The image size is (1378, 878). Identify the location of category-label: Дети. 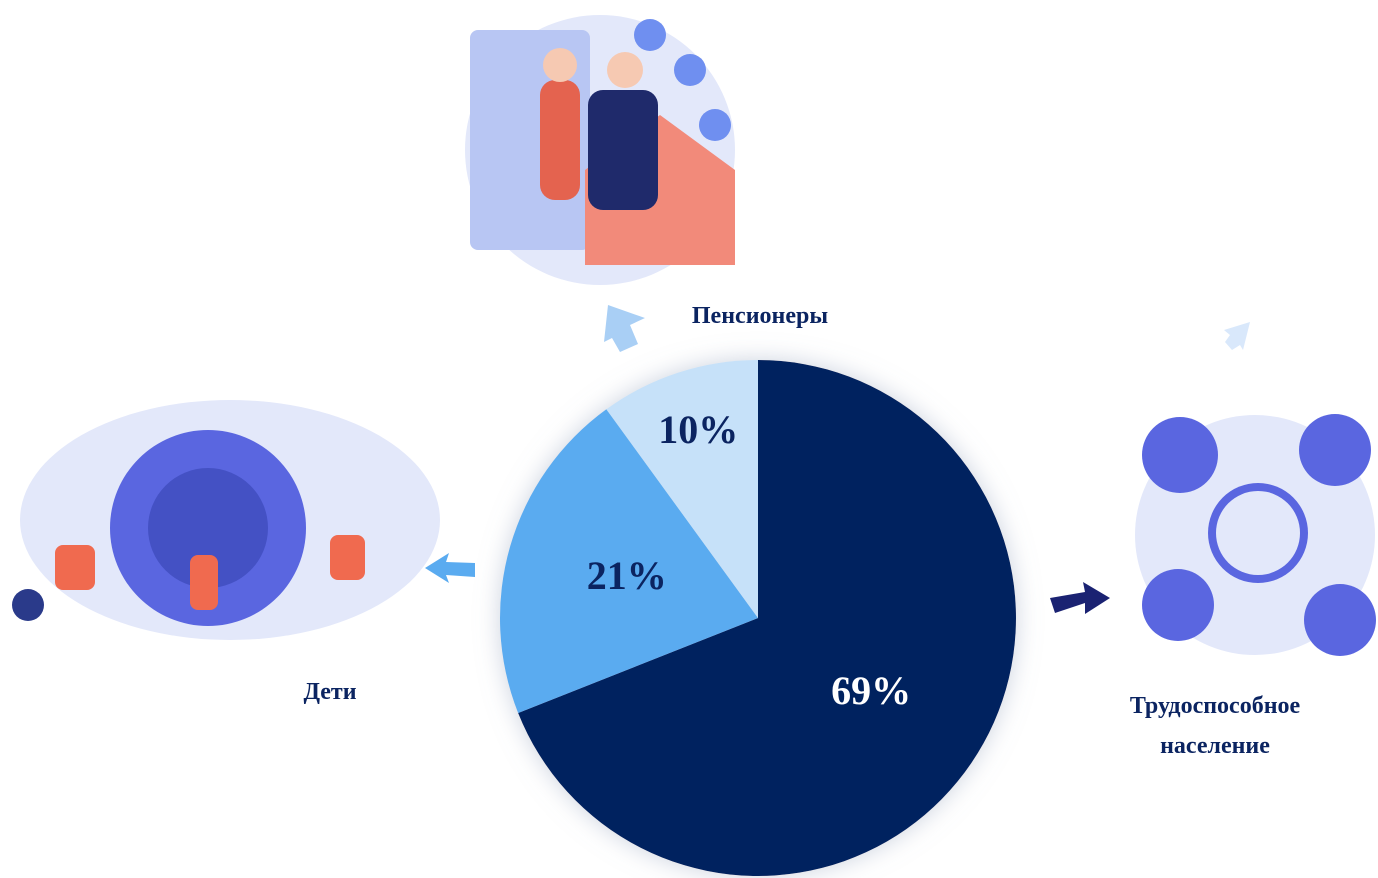
(330, 692).